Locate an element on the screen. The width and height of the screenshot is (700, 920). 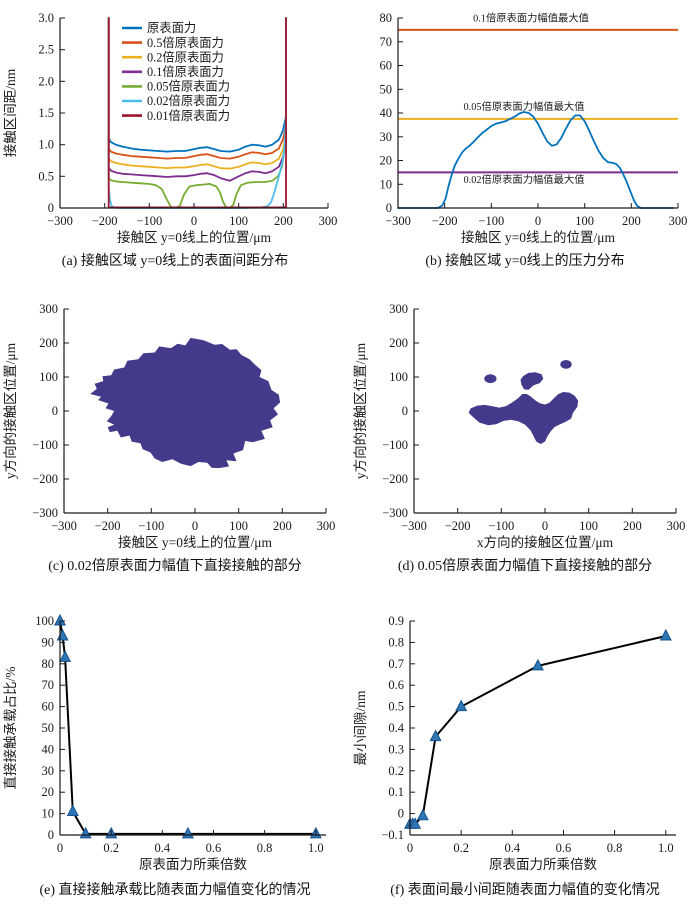
y-tick-label: 1.5 is located at coordinates (46, 113).